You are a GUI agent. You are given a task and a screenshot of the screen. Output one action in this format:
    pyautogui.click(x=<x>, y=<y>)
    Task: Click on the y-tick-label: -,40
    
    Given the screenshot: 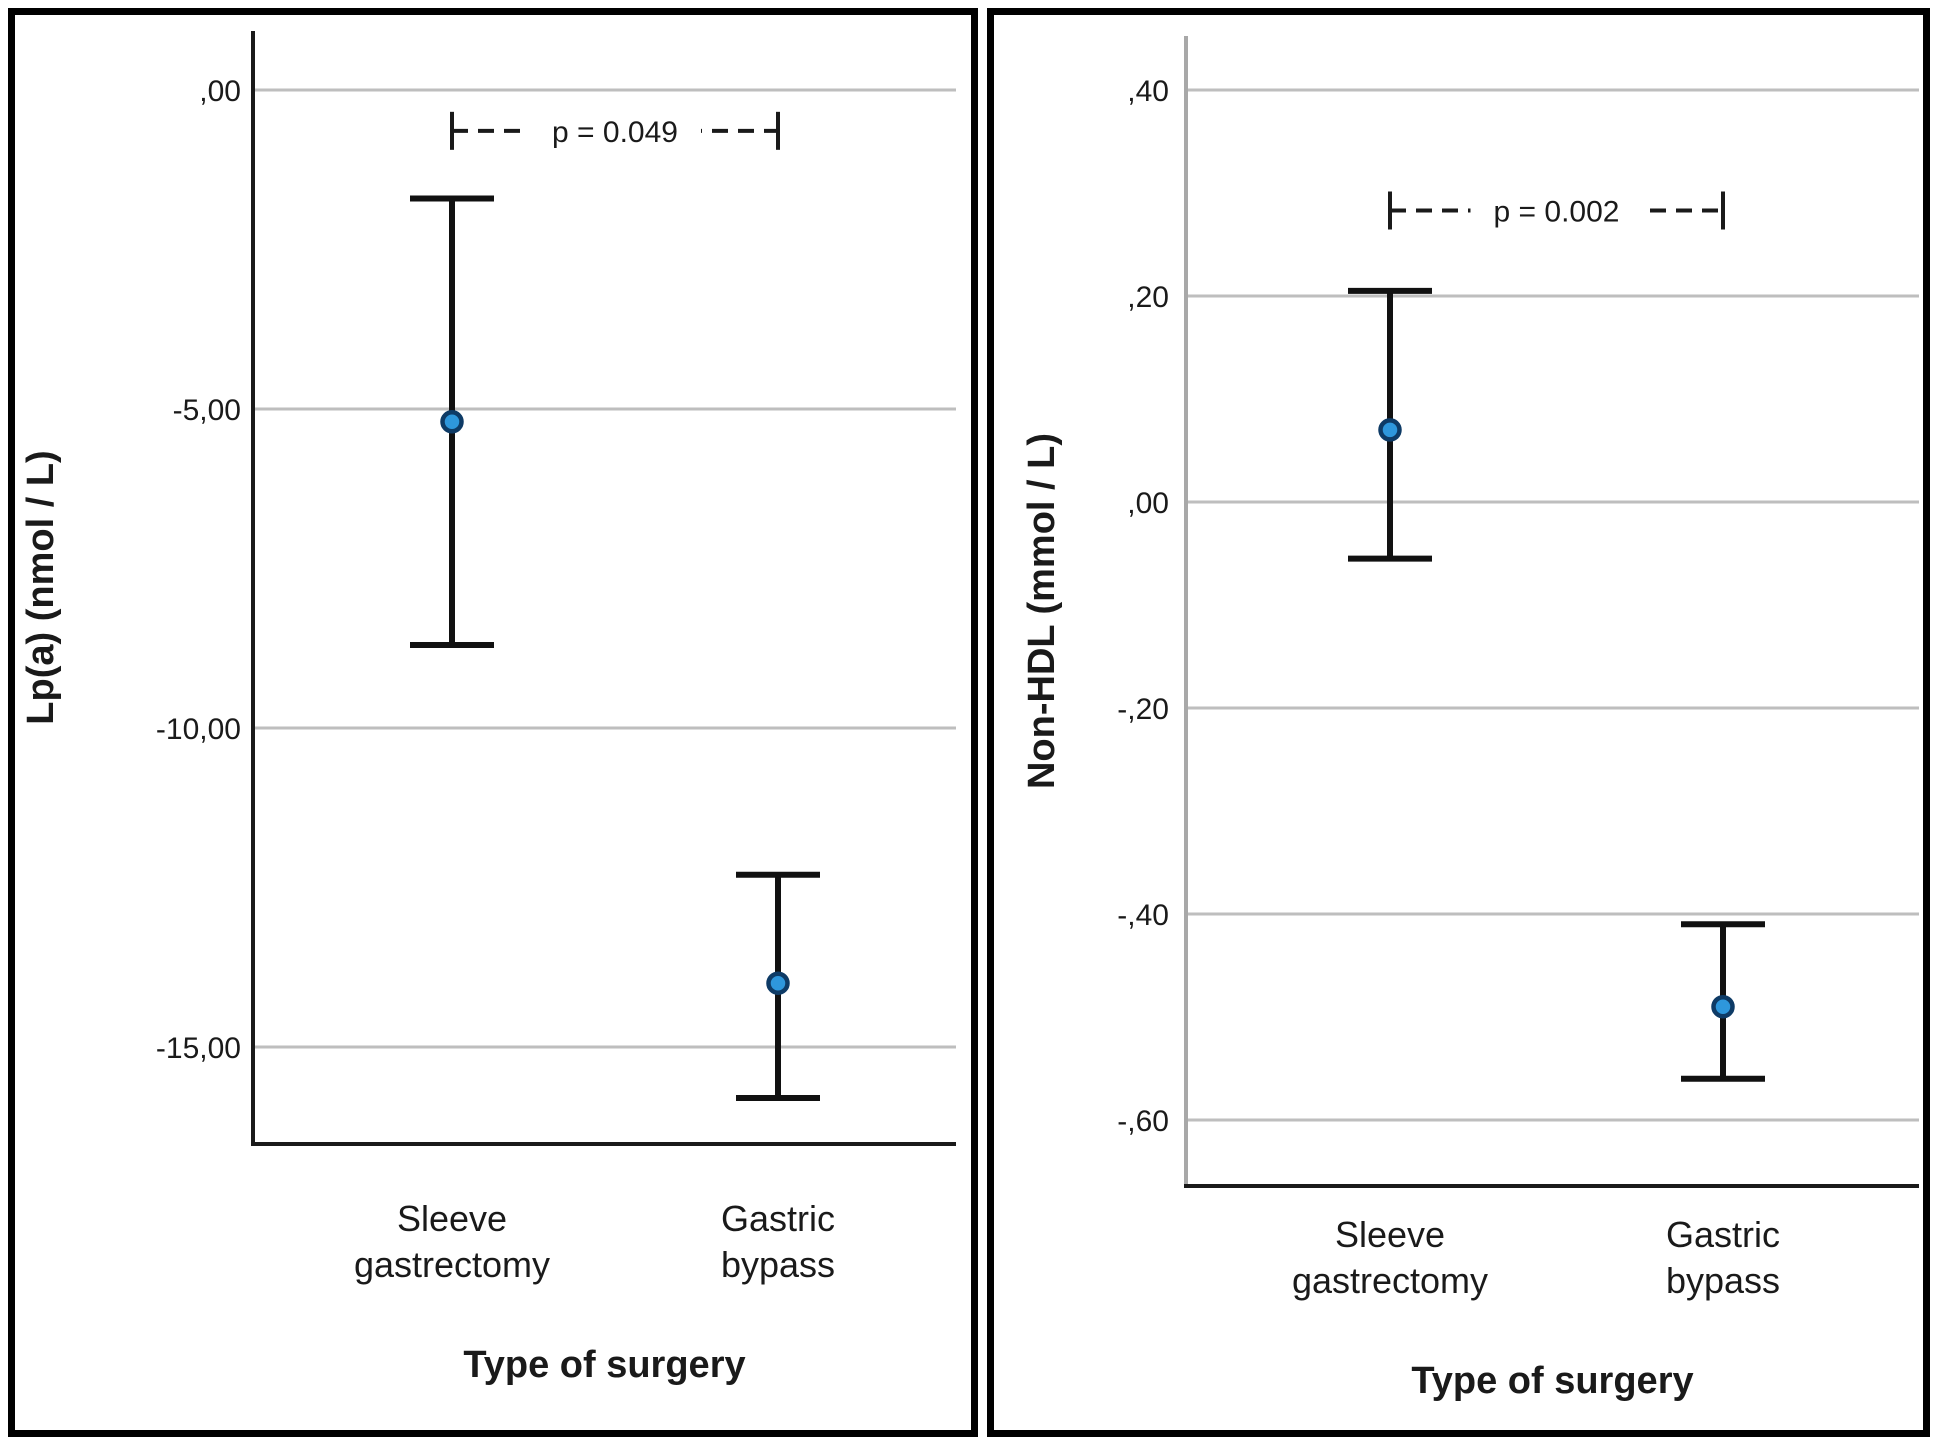 What is the action you would take?
    pyautogui.click(x=1143, y=915)
    